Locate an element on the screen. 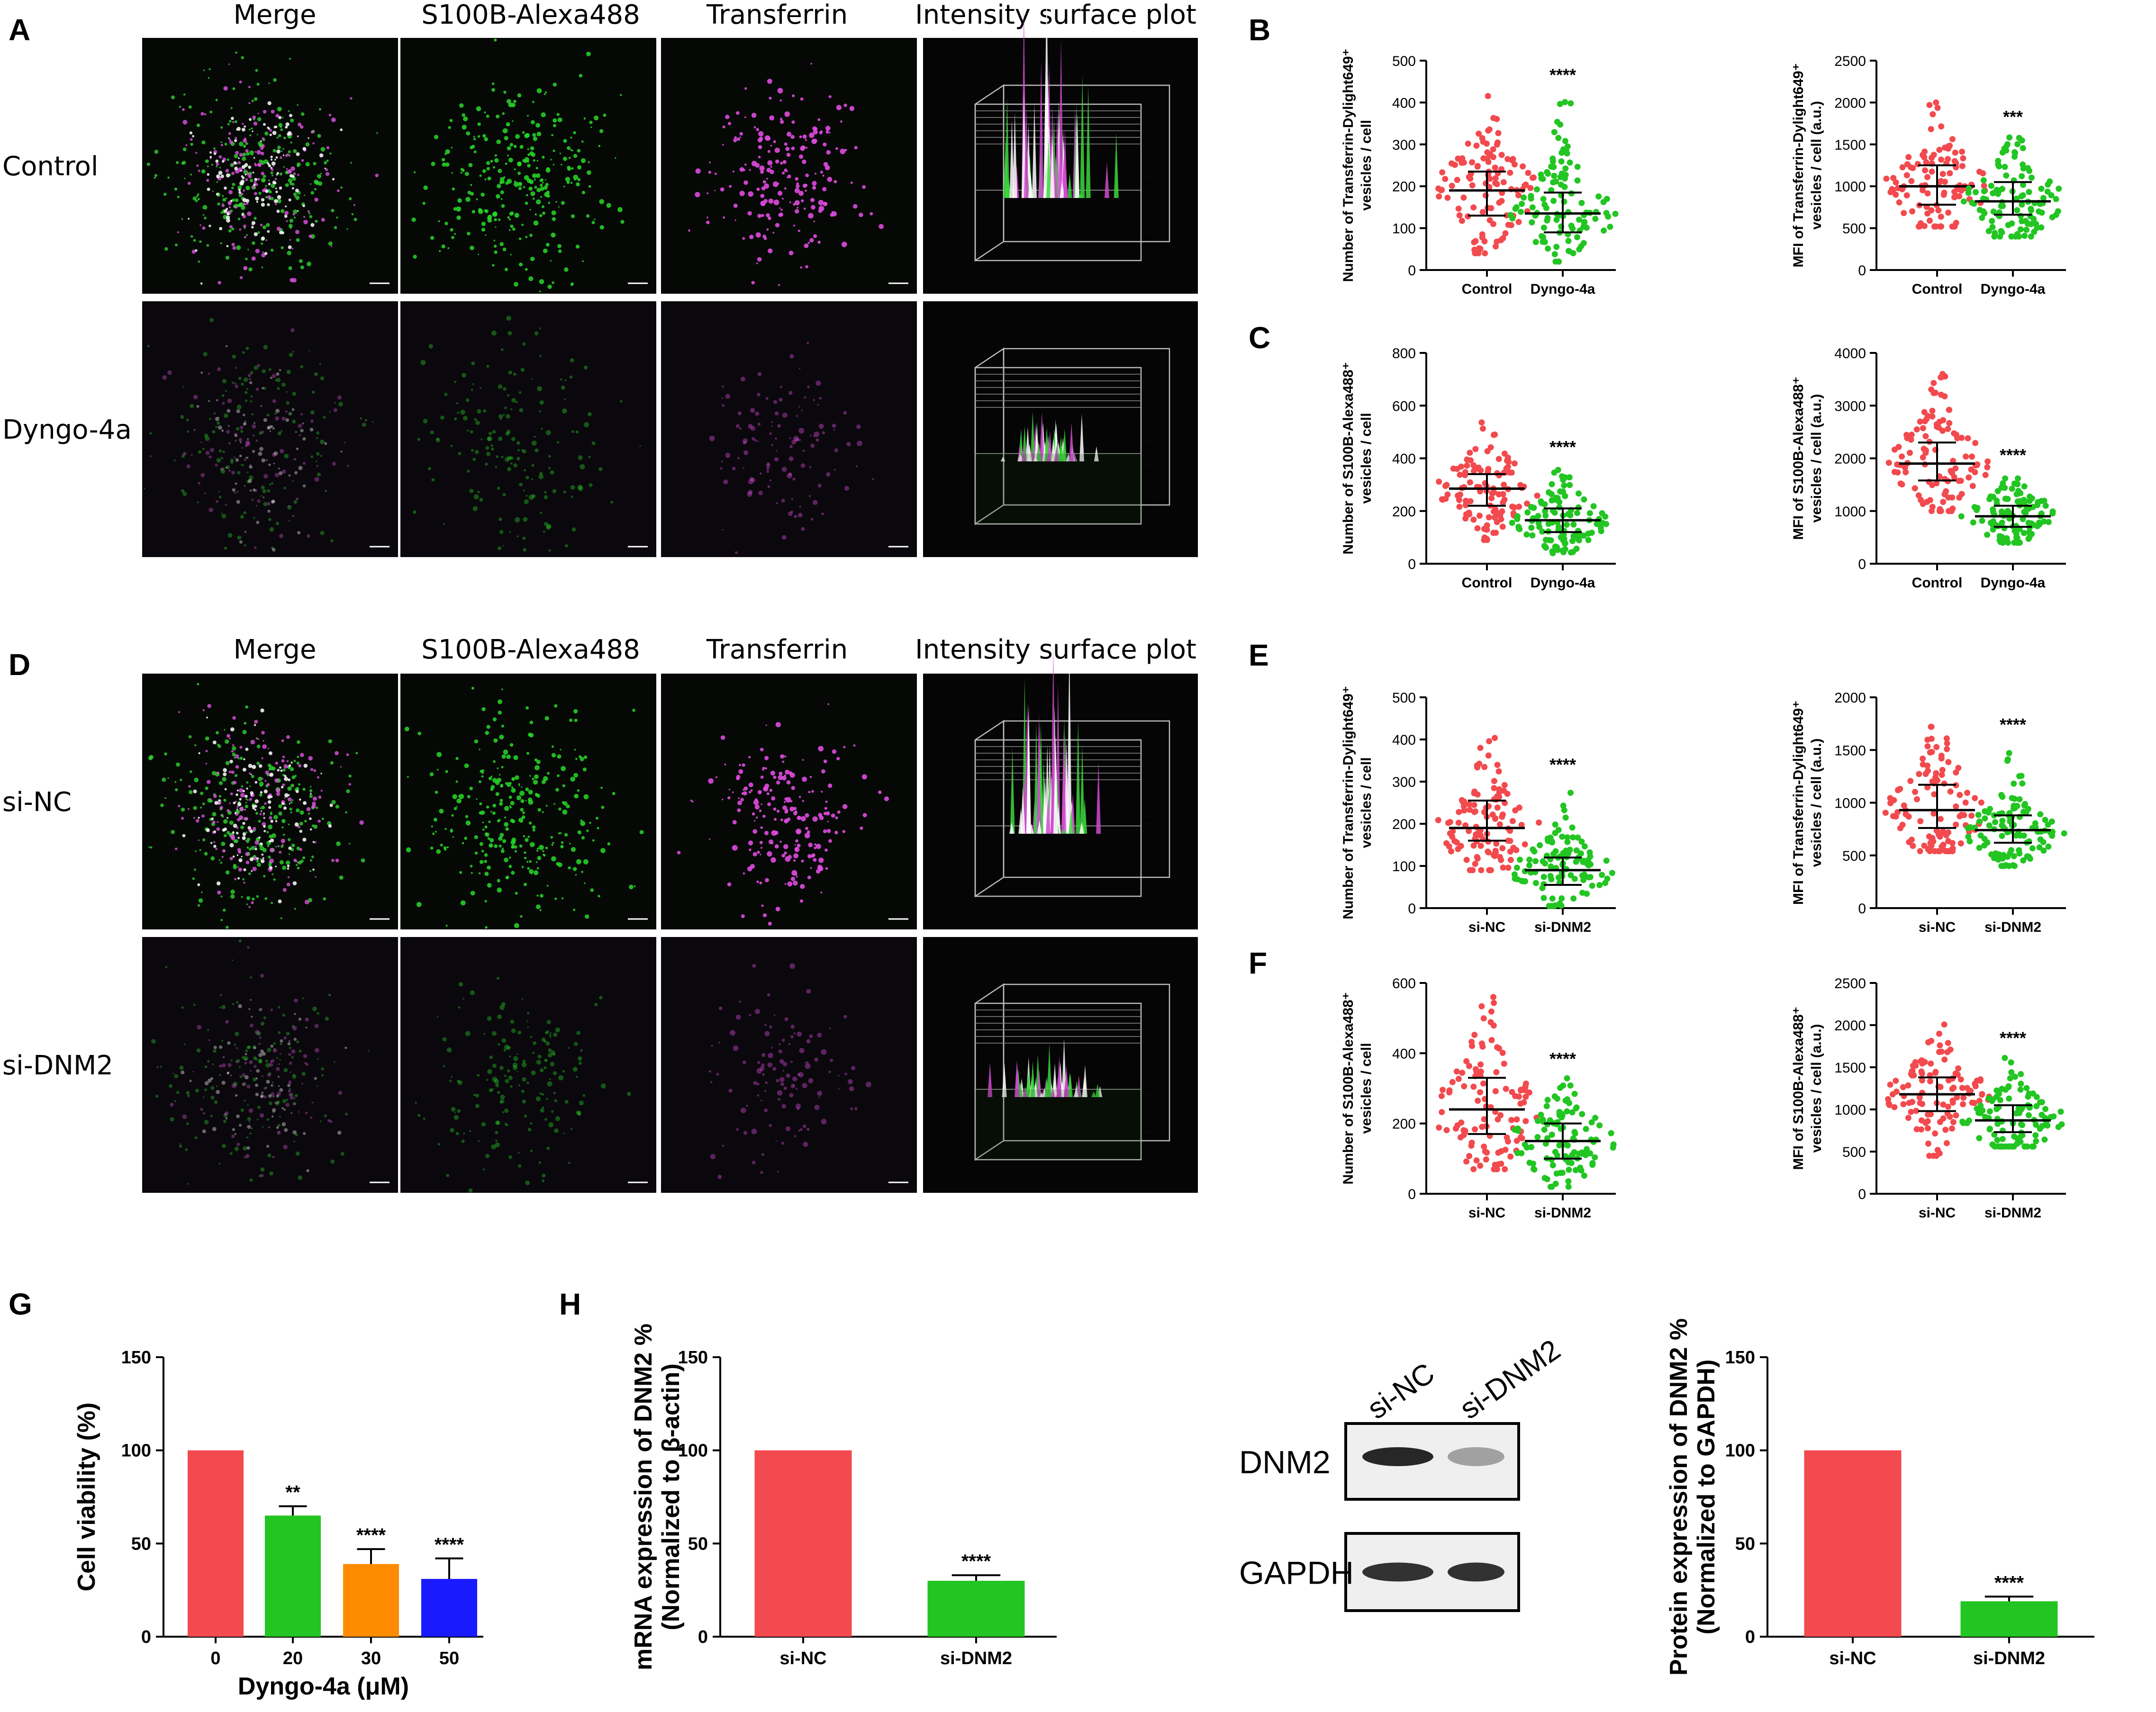  y-axis-label-line: Number of Transferrin-Dylight649⁺ is located at coordinates (1348, 802).